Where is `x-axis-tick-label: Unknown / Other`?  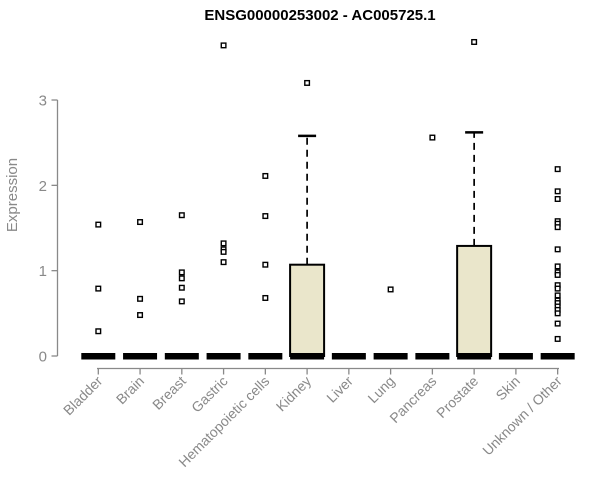 x-axis-tick-label: Unknown / Other is located at coordinates (522, 416).